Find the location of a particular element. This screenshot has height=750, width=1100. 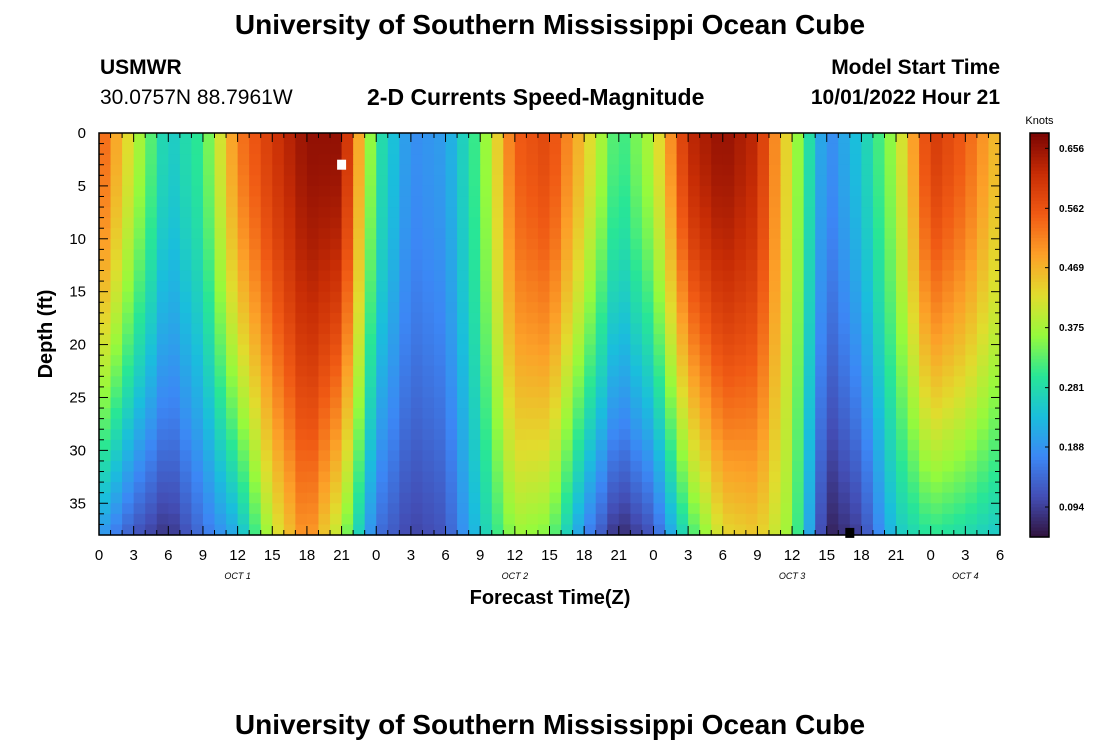

x-tick-label: 3 is located at coordinates (133, 555).